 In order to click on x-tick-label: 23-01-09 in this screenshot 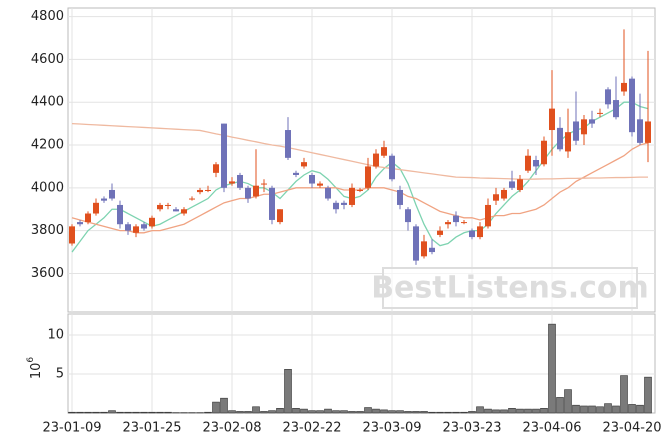, I will do `click(71, 428)`.